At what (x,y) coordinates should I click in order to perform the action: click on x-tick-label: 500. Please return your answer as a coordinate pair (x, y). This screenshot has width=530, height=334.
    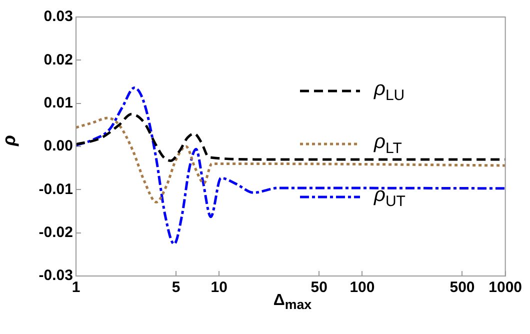
    Looking at the image, I should click on (462, 287).